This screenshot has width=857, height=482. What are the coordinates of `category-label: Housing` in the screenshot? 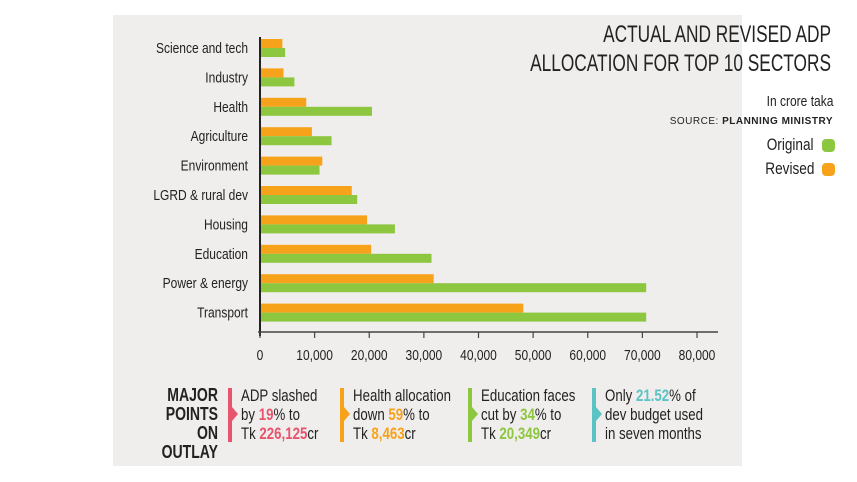 It's located at (226, 224).